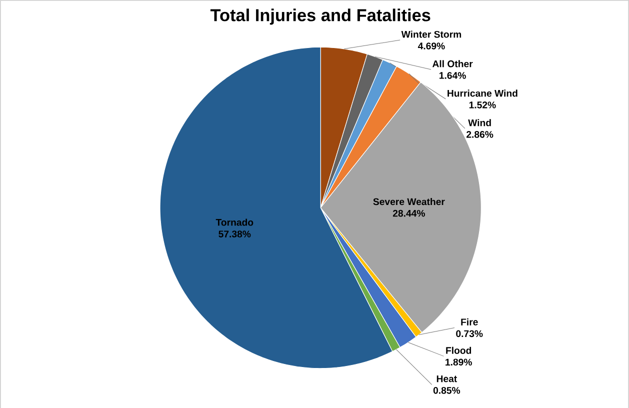 The width and height of the screenshot is (629, 408). What do you see at coordinates (453, 75) in the screenshot?
I see `data-label: 1.64%` at bounding box center [453, 75].